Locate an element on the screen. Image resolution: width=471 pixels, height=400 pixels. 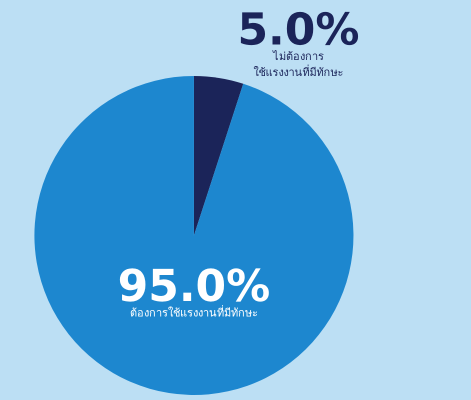
slice-label: ไม่ต้องการ ใช้แรงงานที่มีทักษะ is located at coordinates (298, 64).